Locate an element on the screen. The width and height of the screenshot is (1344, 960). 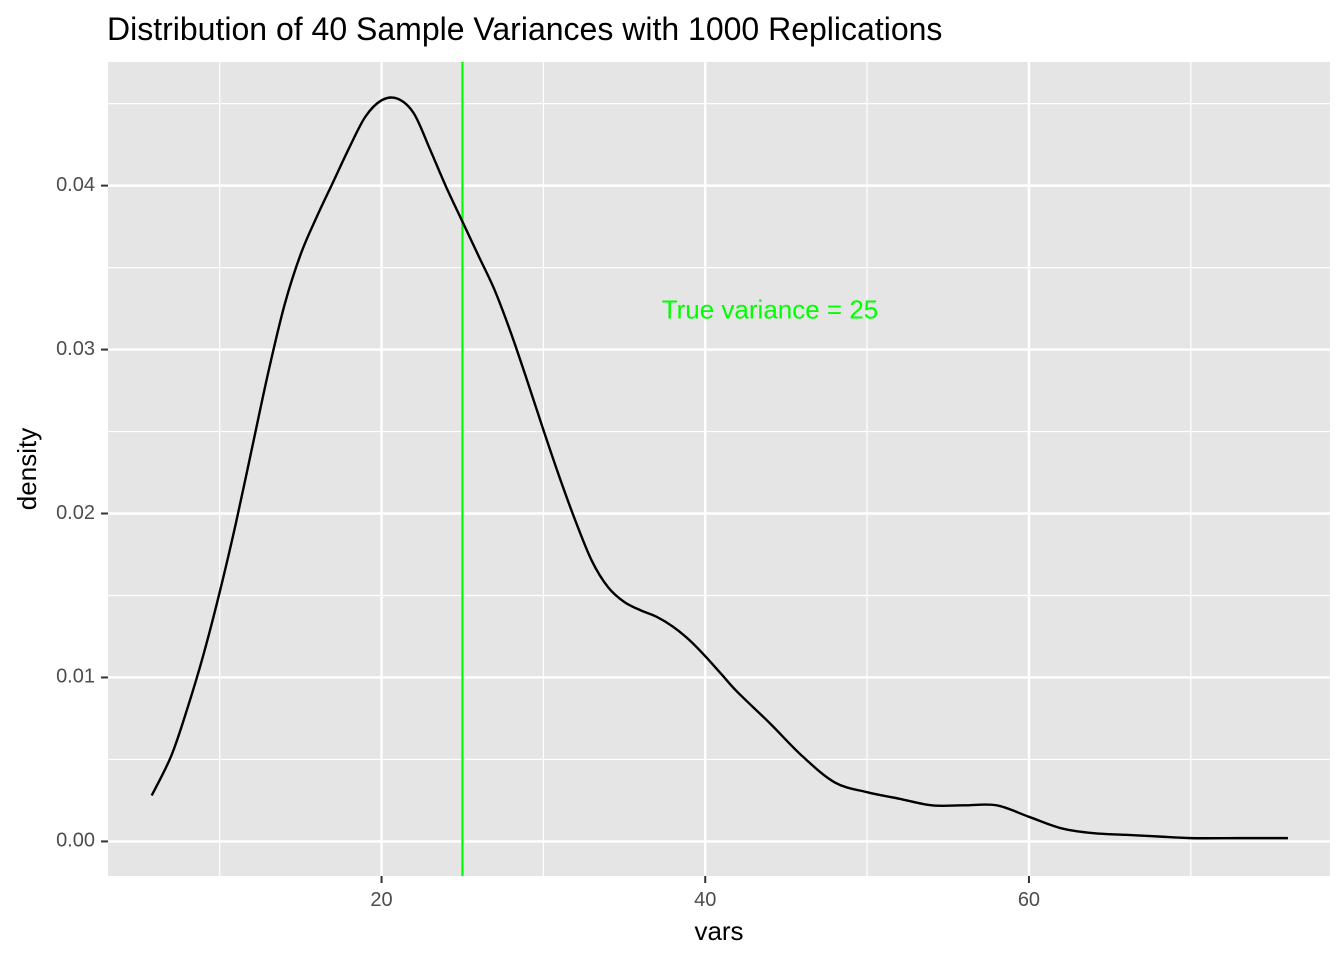
y-axis: 0.00 0.01 0.02 0.03 0.04 is located at coordinates (82, 513).